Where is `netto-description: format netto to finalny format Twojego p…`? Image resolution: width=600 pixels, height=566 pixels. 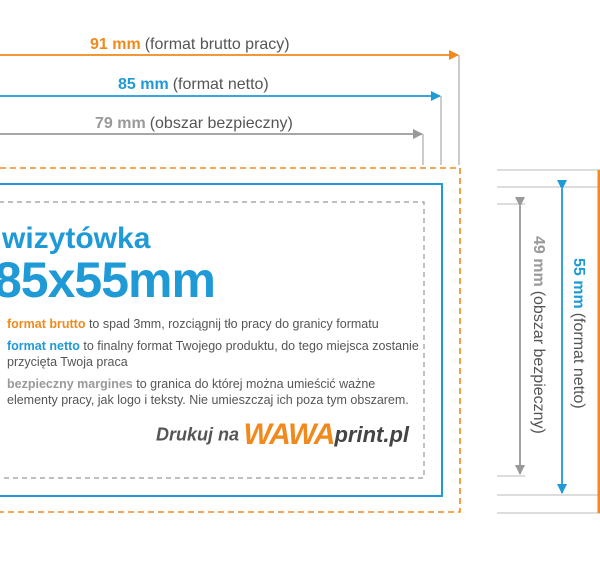 netto-description: format netto to finalny format Twojego p… is located at coordinates (217, 354).